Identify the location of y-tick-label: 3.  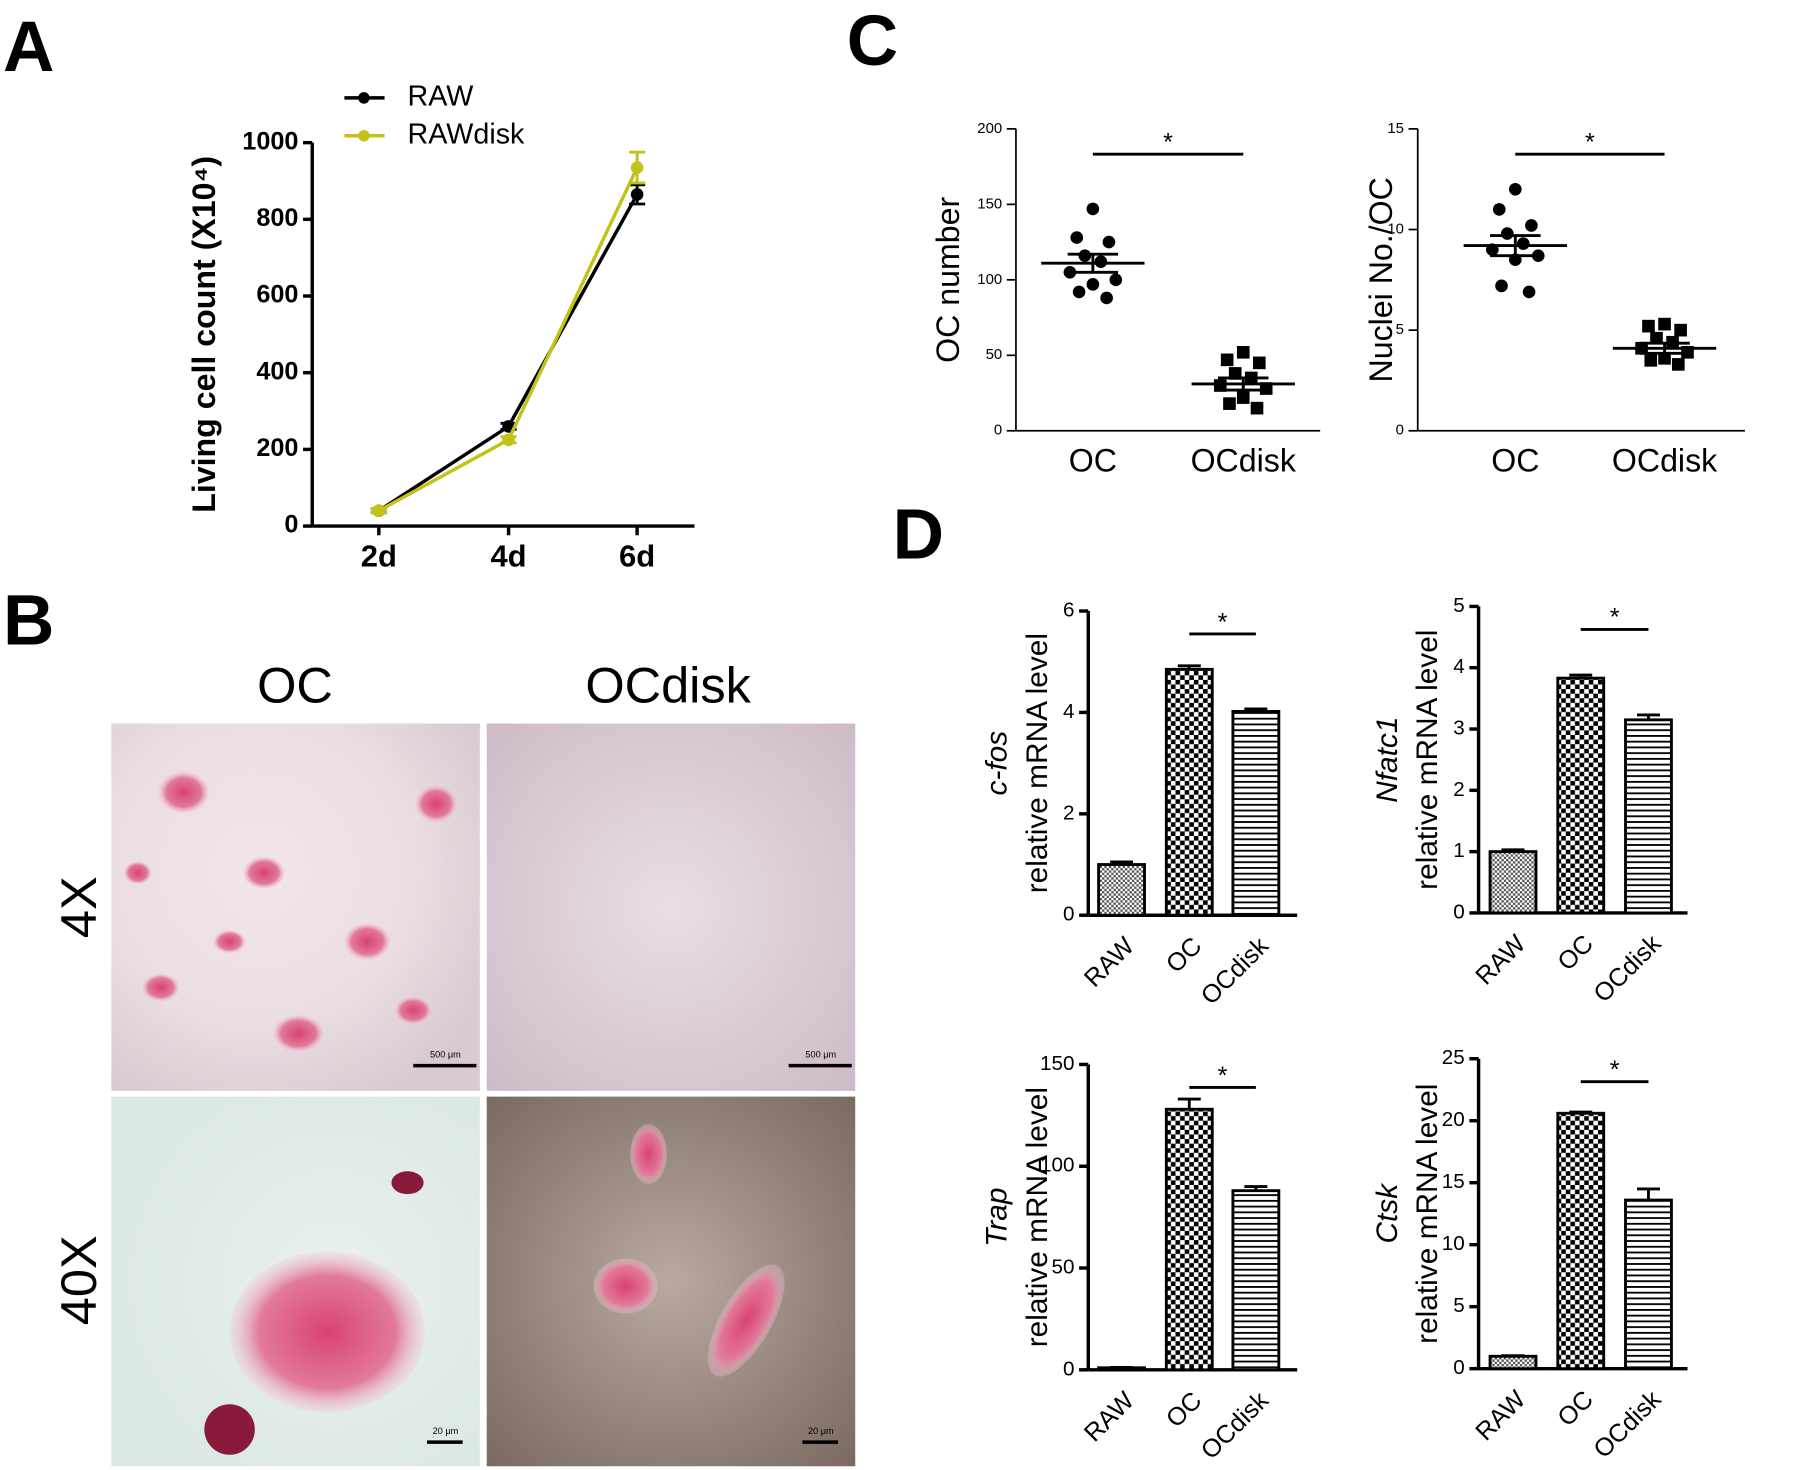
(1459, 727).